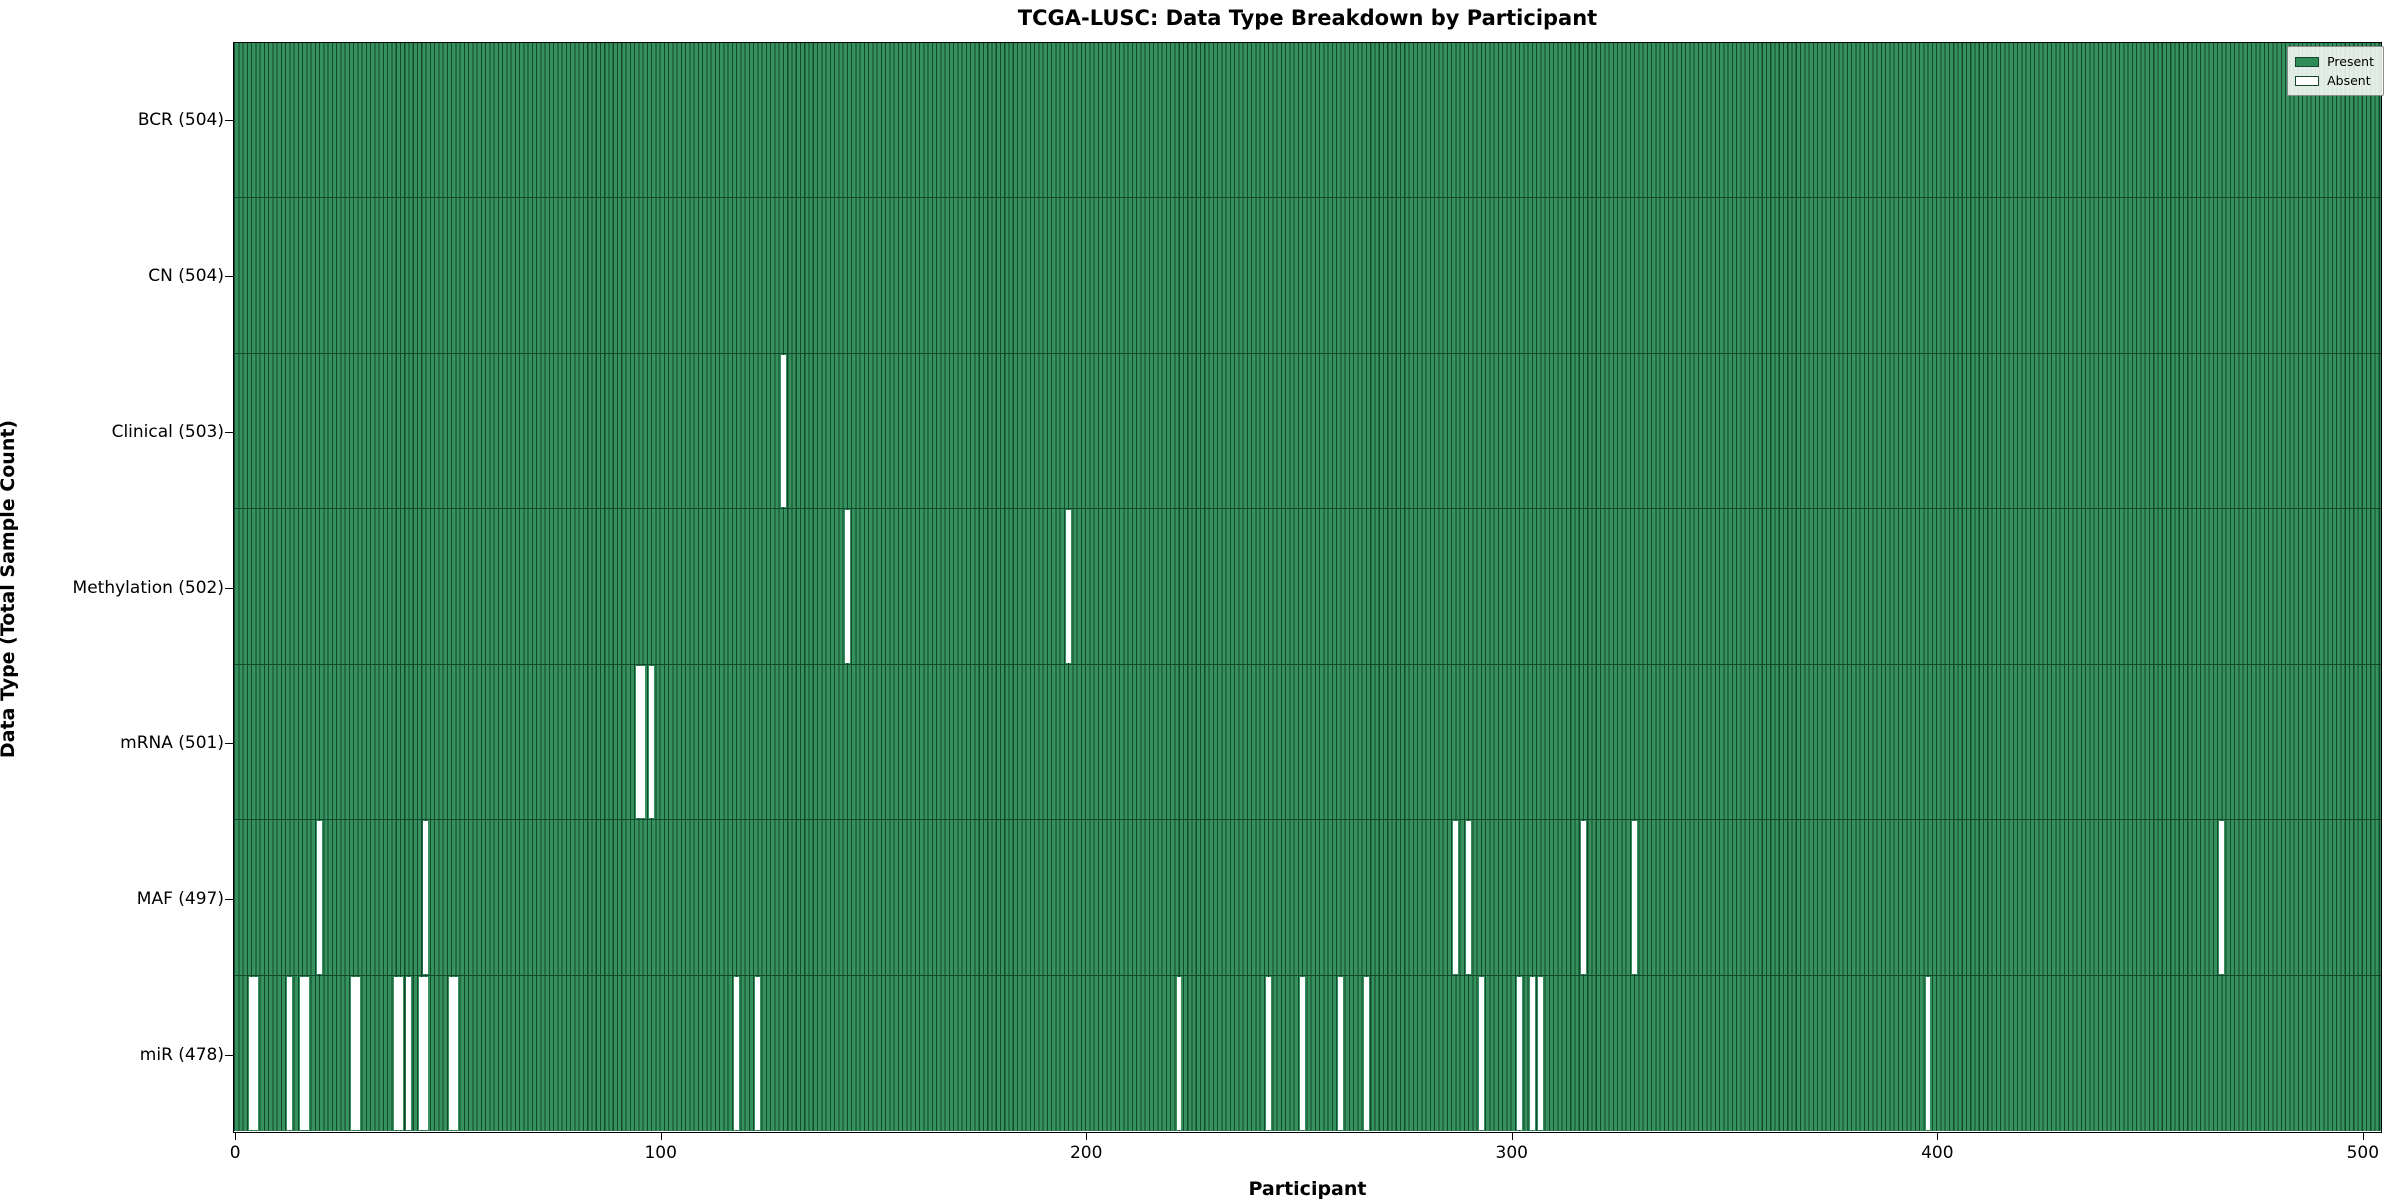 The width and height of the screenshot is (2400, 1200). What do you see at coordinates (2350, 61) in the screenshot?
I see `legend-label-present: Present` at bounding box center [2350, 61].